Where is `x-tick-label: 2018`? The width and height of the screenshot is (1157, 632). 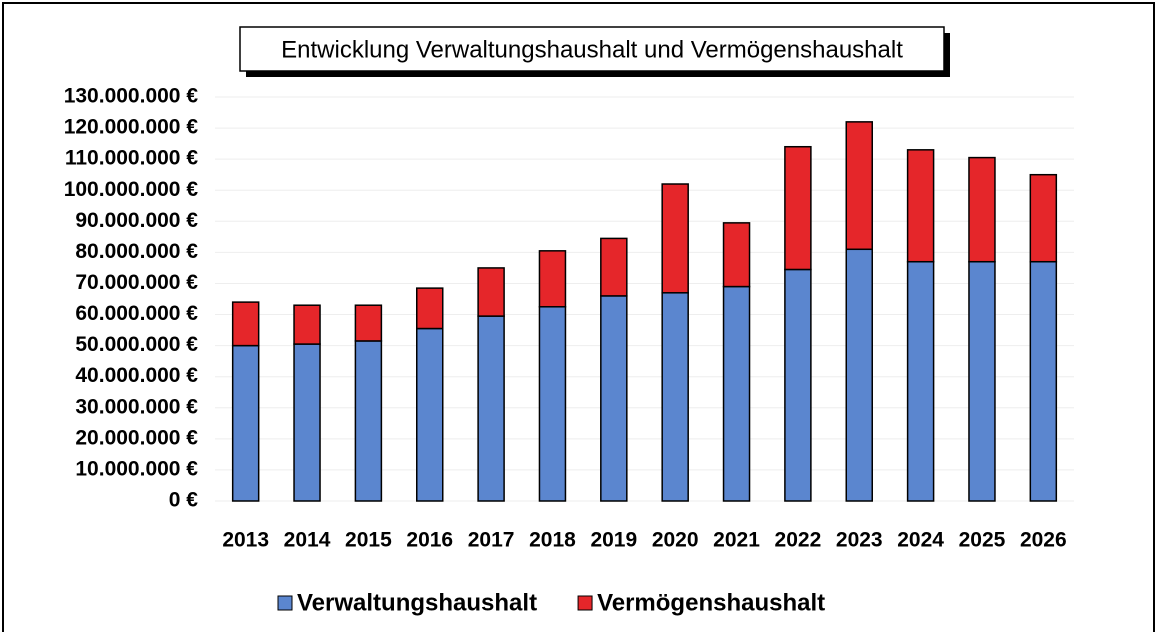
x-tick-label: 2018 is located at coordinates (552, 540).